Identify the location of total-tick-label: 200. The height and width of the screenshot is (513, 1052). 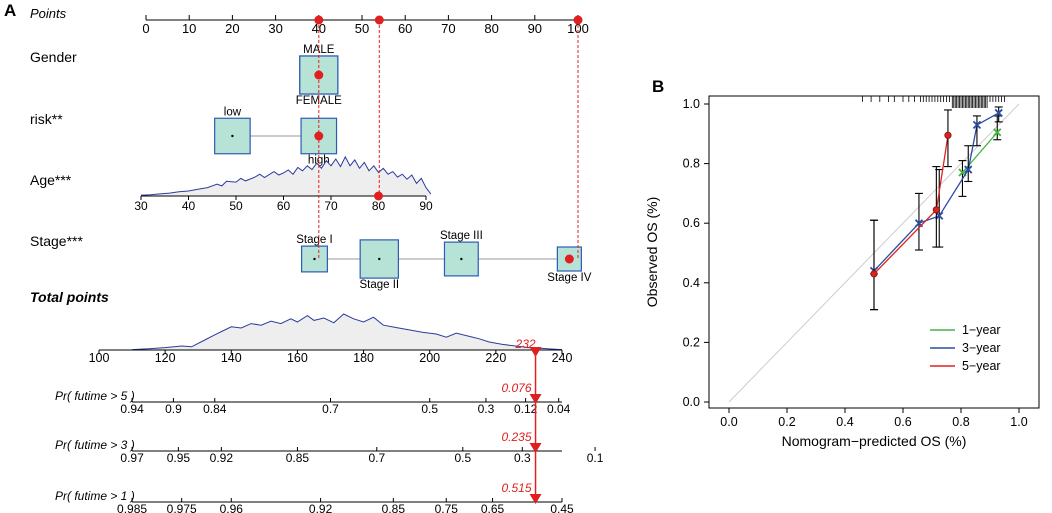
(429, 358).